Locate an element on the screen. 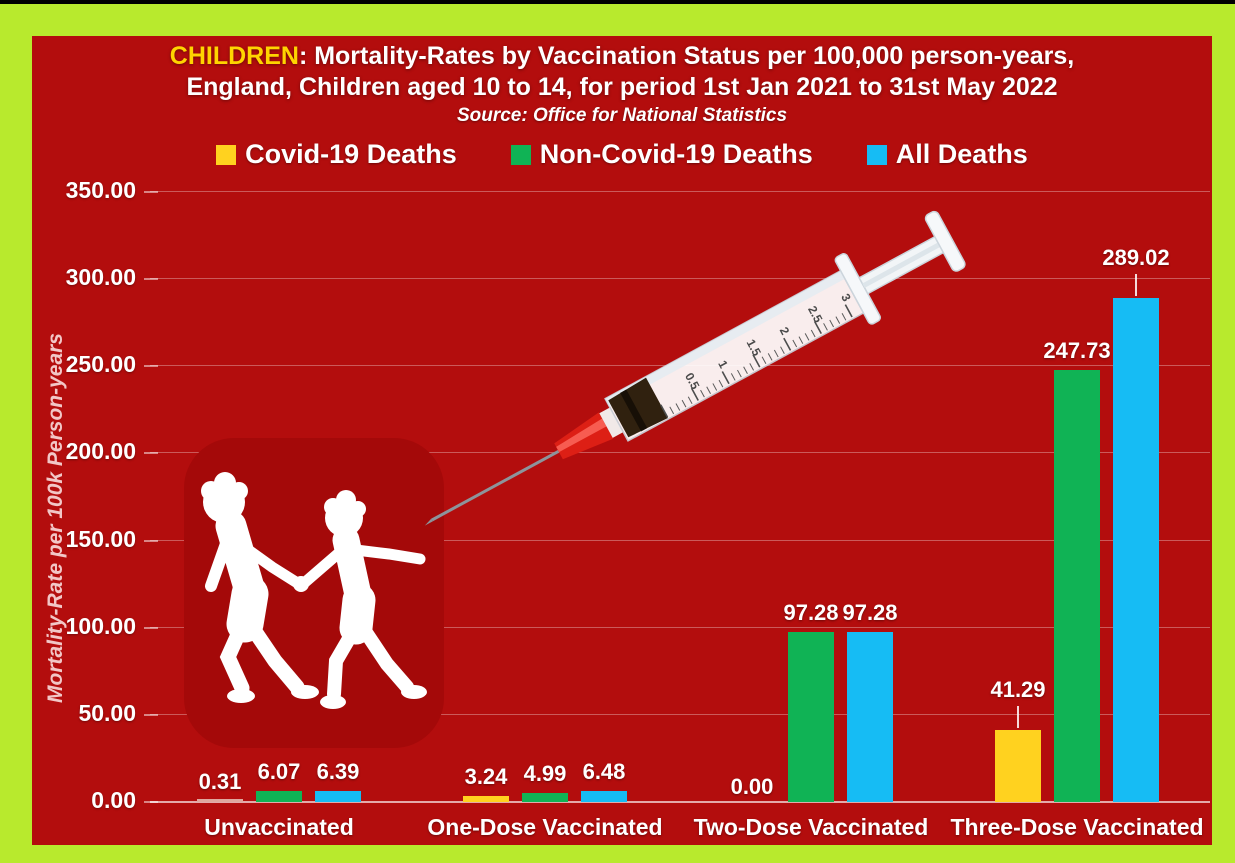  bar-covid19-one-dose is located at coordinates (486, 799).